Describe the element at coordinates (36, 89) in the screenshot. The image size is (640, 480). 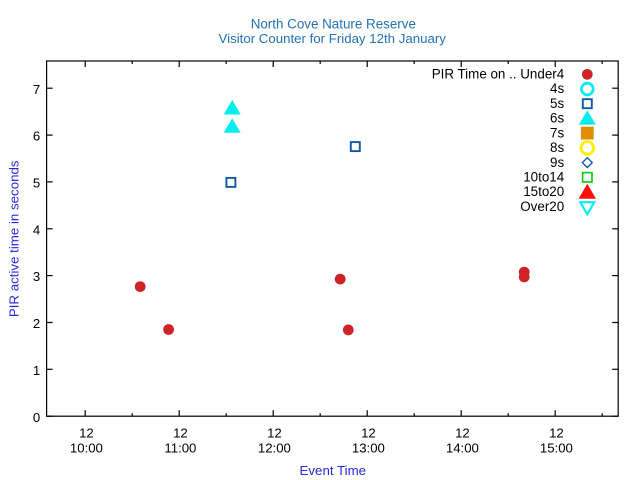
I see `svg-text: 7` at that location.